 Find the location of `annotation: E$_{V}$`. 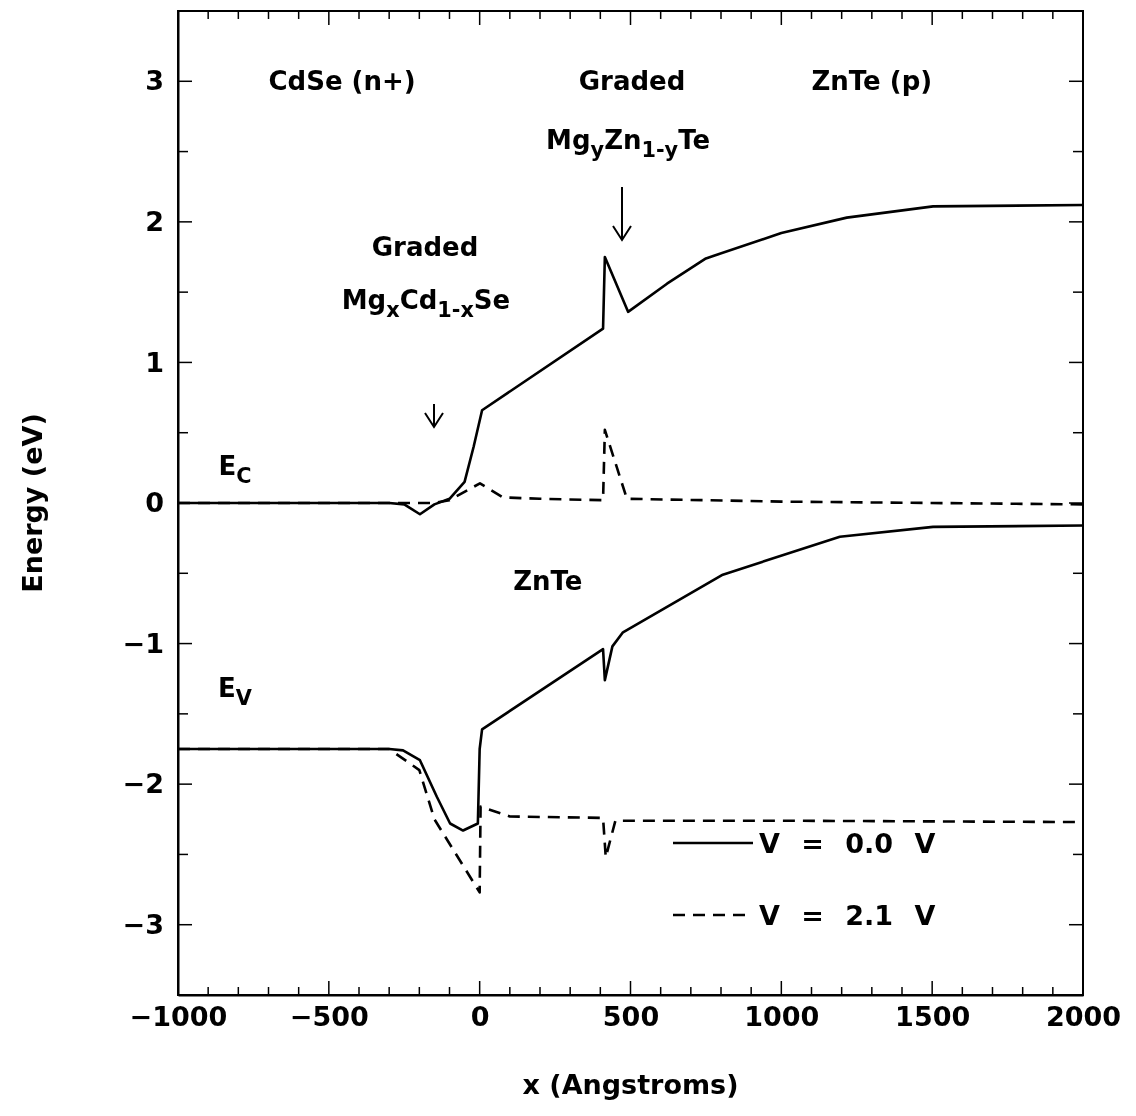

annotation: E$_{V}$ is located at coordinates (235, 691).